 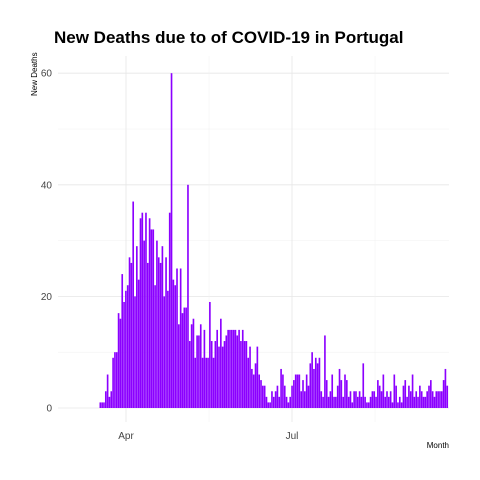 I want to click on y-tick-label: 20, so click(x=47, y=297).